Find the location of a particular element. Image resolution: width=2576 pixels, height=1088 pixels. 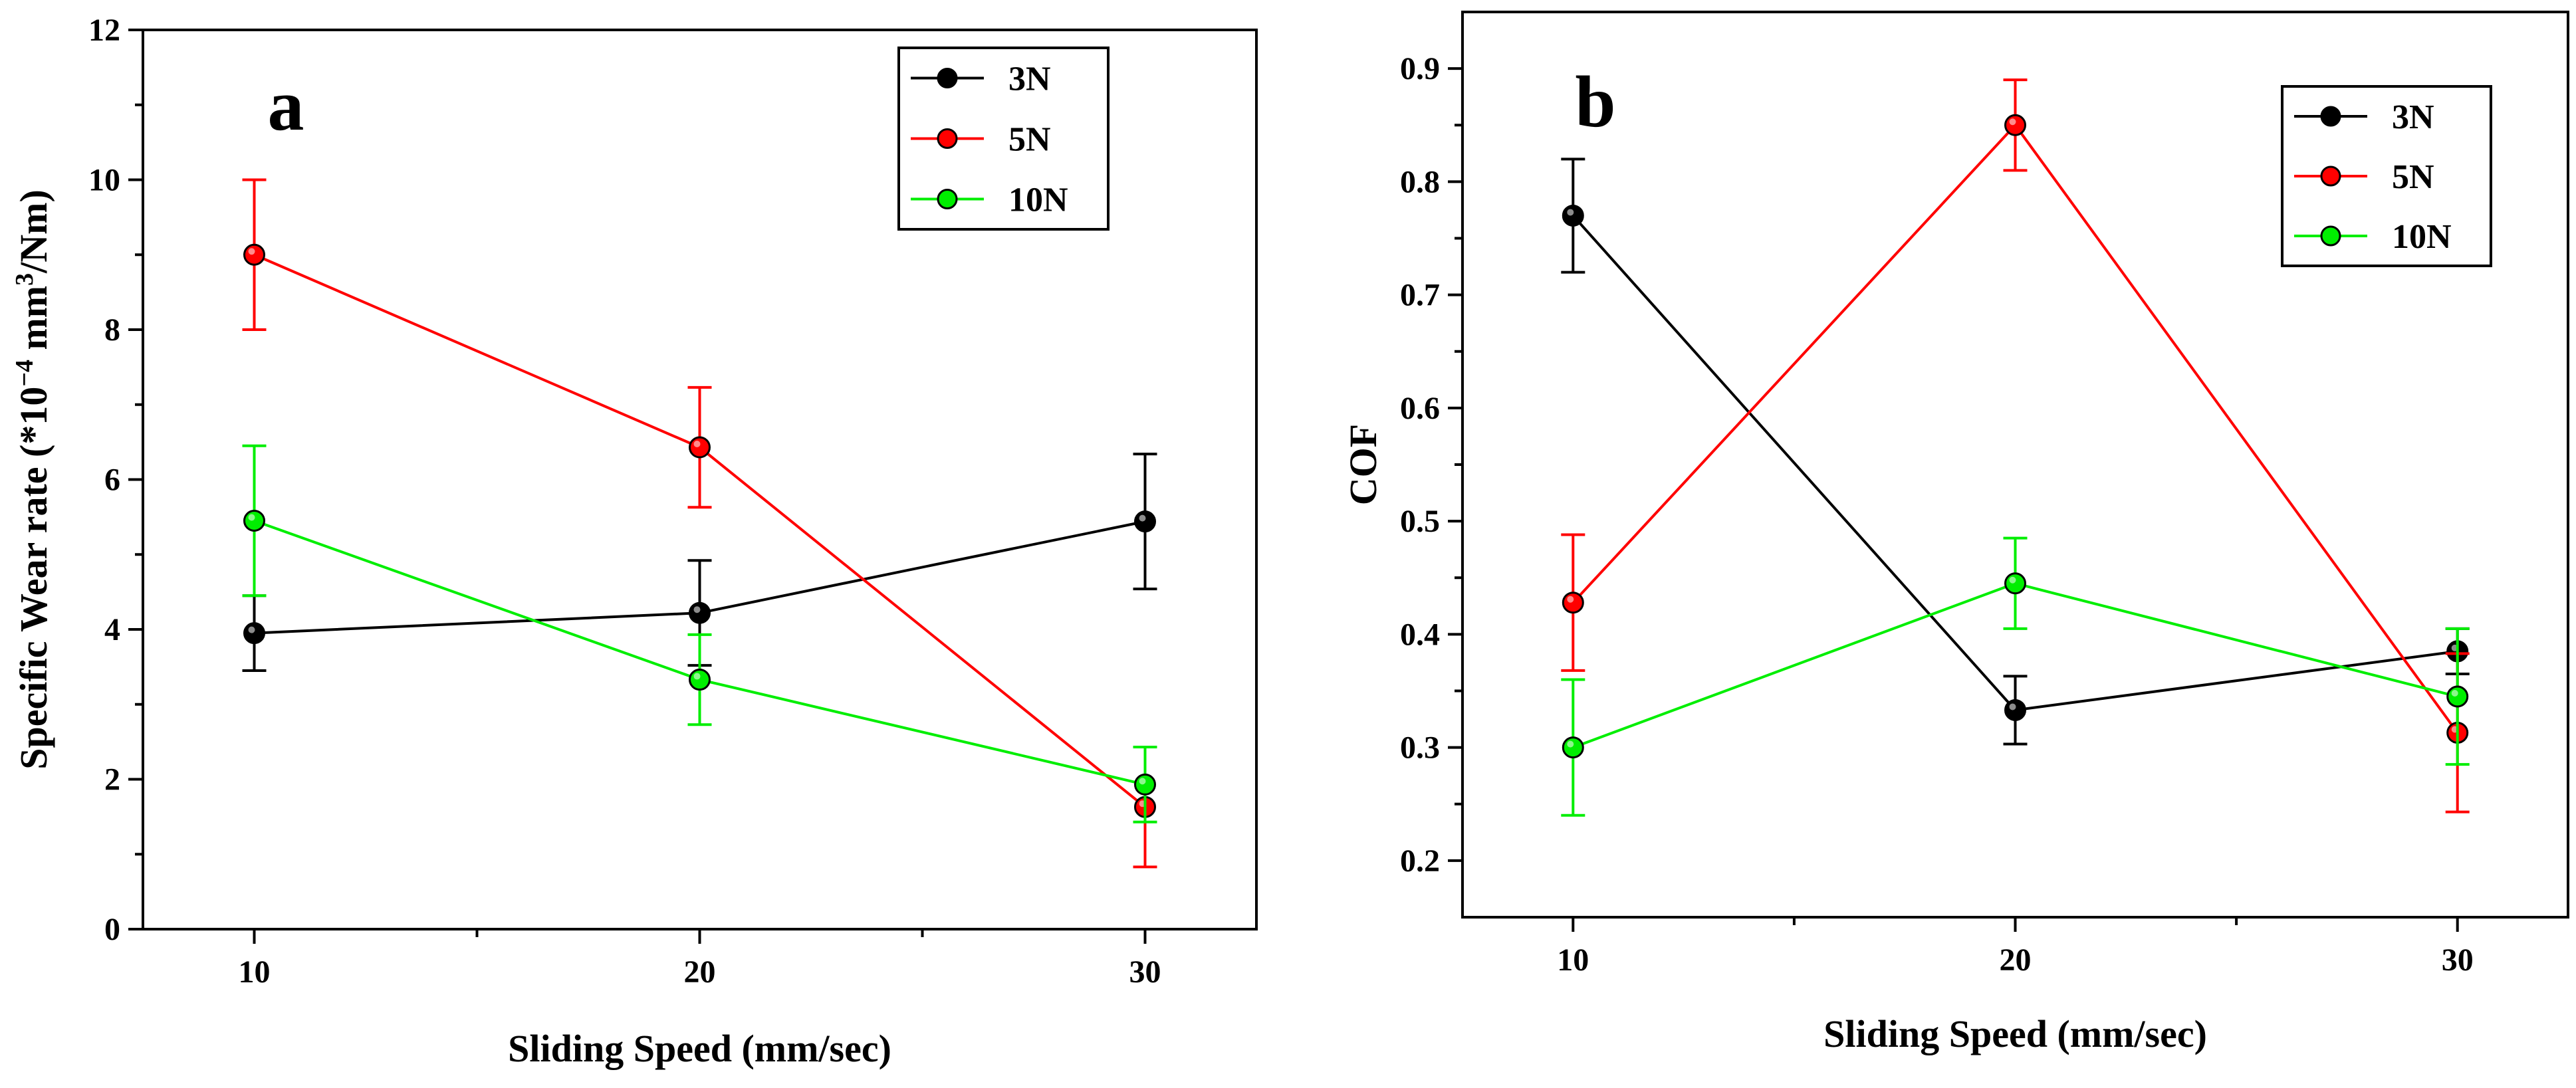

y-tick-label: 0.6 is located at coordinates (1420, 409).